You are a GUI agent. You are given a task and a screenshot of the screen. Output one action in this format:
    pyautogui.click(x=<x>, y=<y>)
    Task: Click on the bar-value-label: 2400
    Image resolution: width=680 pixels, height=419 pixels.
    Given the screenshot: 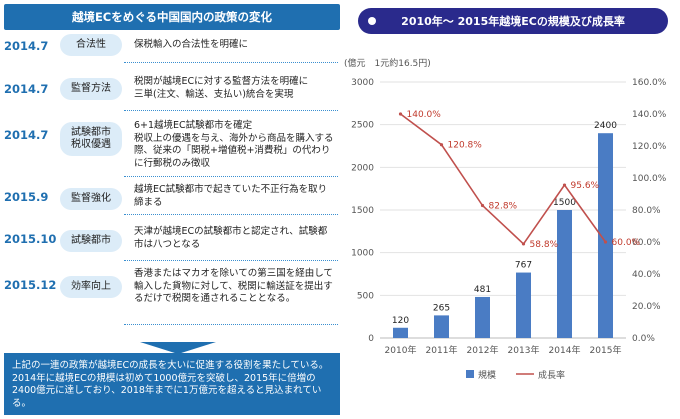 What is the action you would take?
    pyautogui.click(x=605, y=126)
    